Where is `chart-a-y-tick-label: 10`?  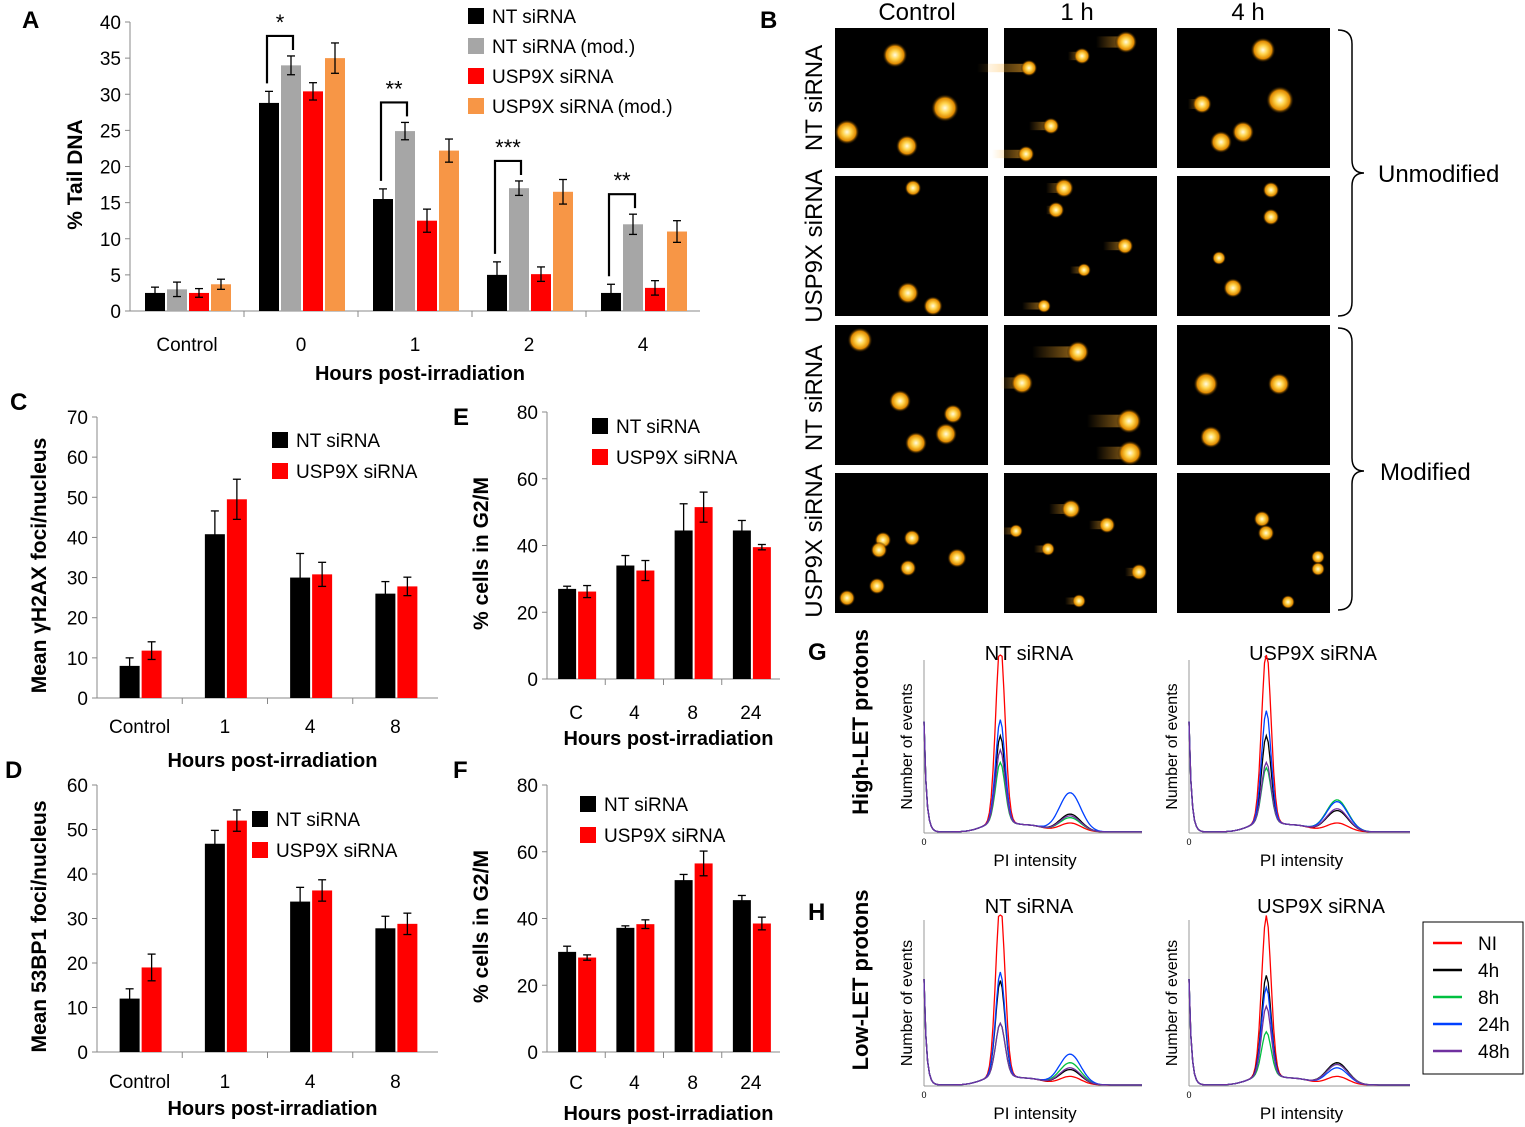 chart-a-y-tick-label: 10 is located at coordinates (110, 240).